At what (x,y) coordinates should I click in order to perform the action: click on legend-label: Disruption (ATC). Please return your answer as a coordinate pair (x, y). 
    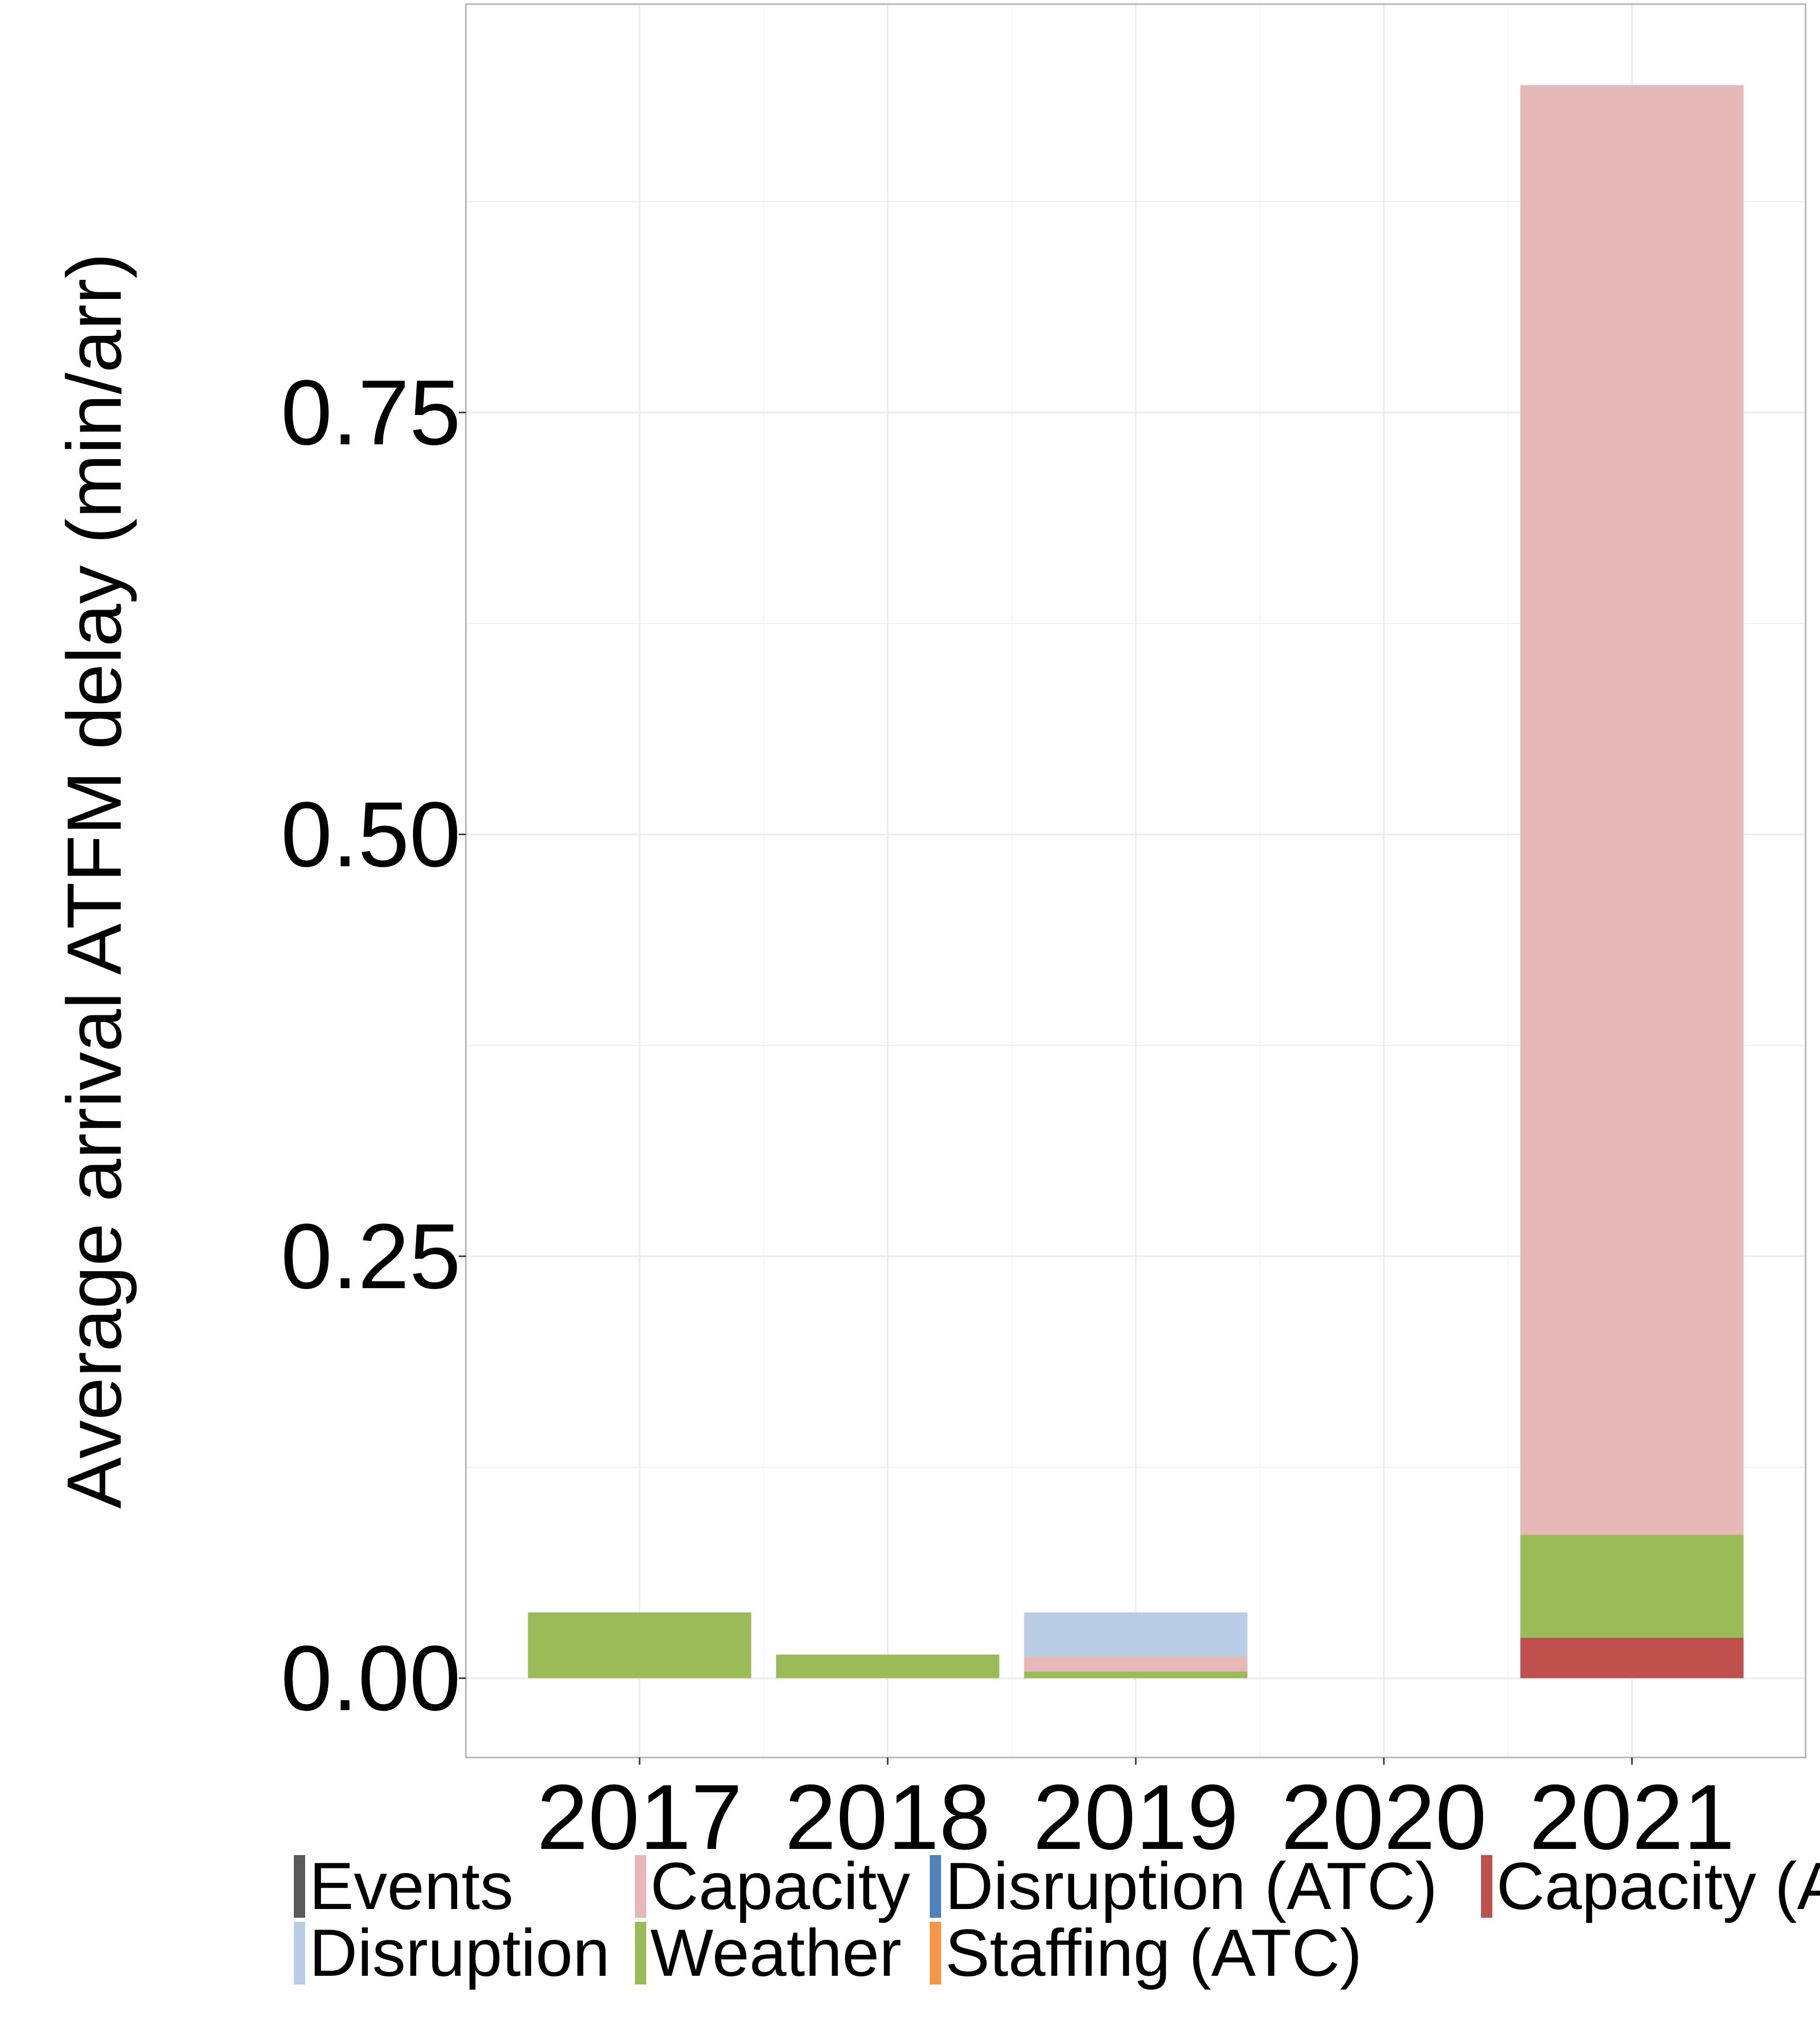
    Looking at the image, I should click on (1191, 1885).